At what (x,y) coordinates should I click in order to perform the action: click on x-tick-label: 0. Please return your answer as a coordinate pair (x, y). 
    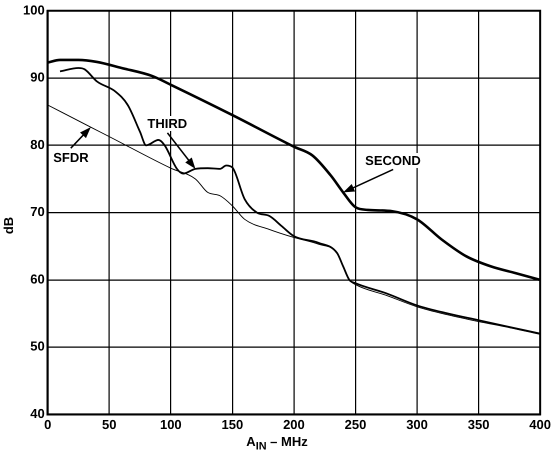
    Looking at the image, I should click on (48, 424).